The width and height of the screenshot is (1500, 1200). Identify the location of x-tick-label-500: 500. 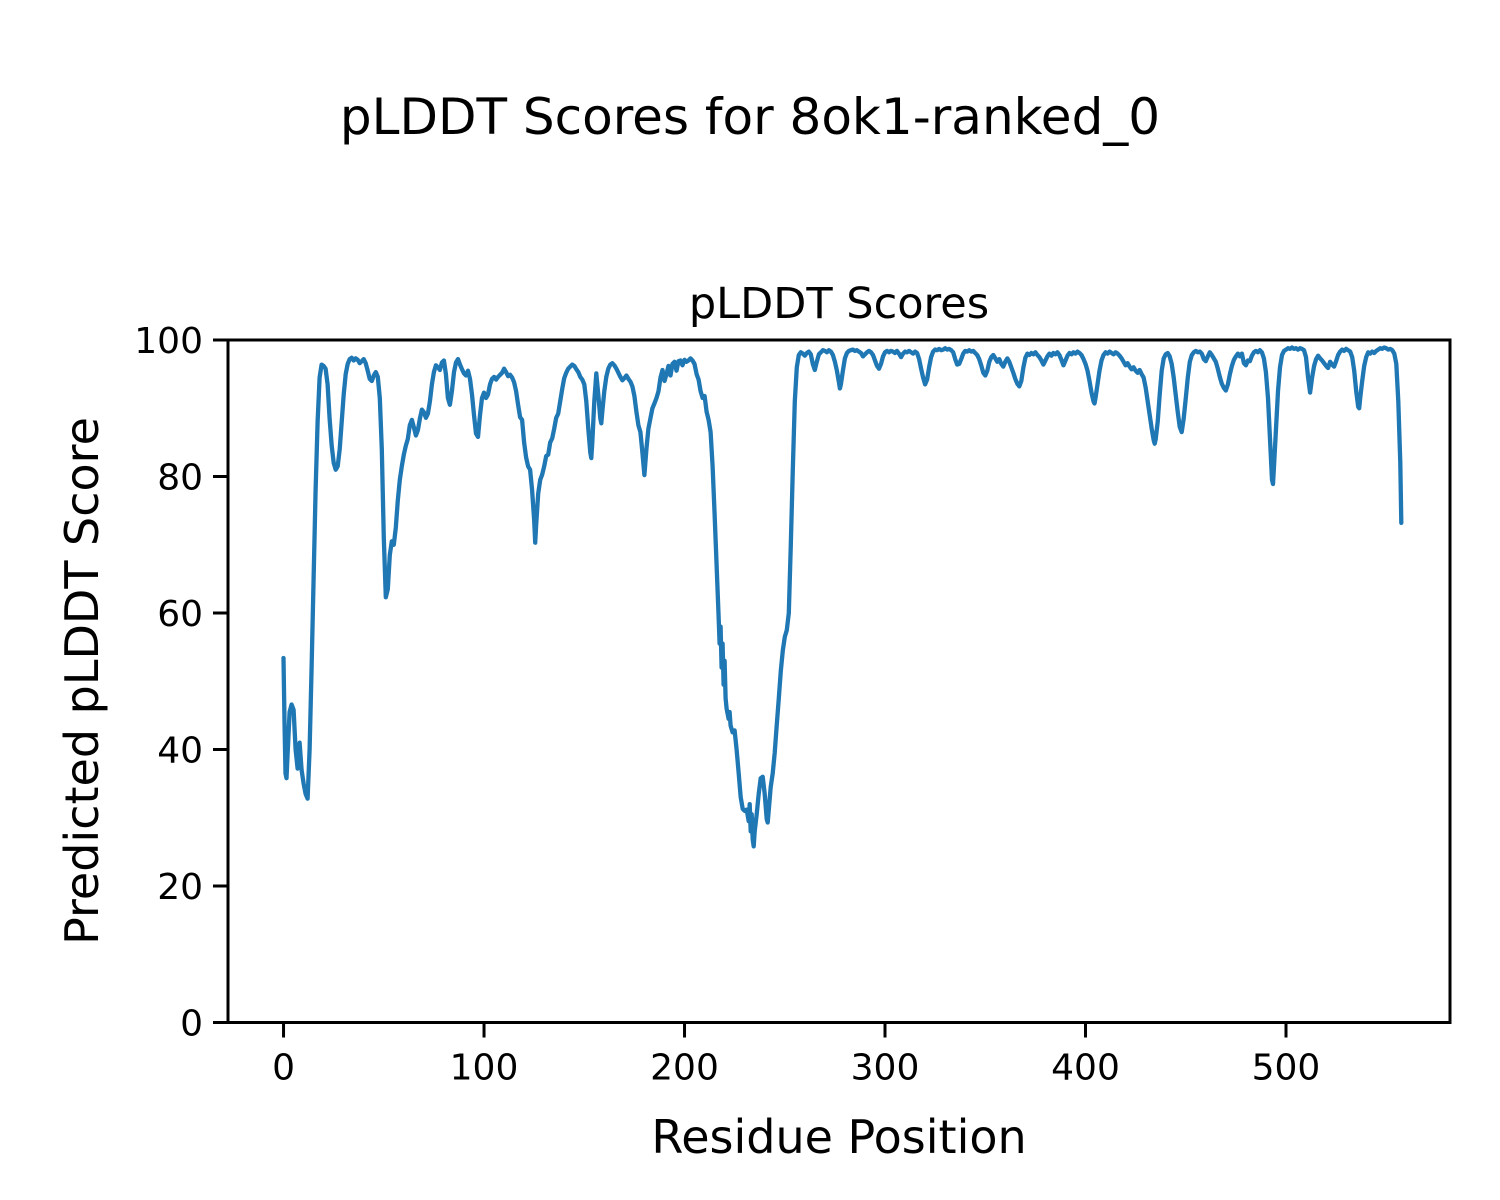
(1286, 1068).